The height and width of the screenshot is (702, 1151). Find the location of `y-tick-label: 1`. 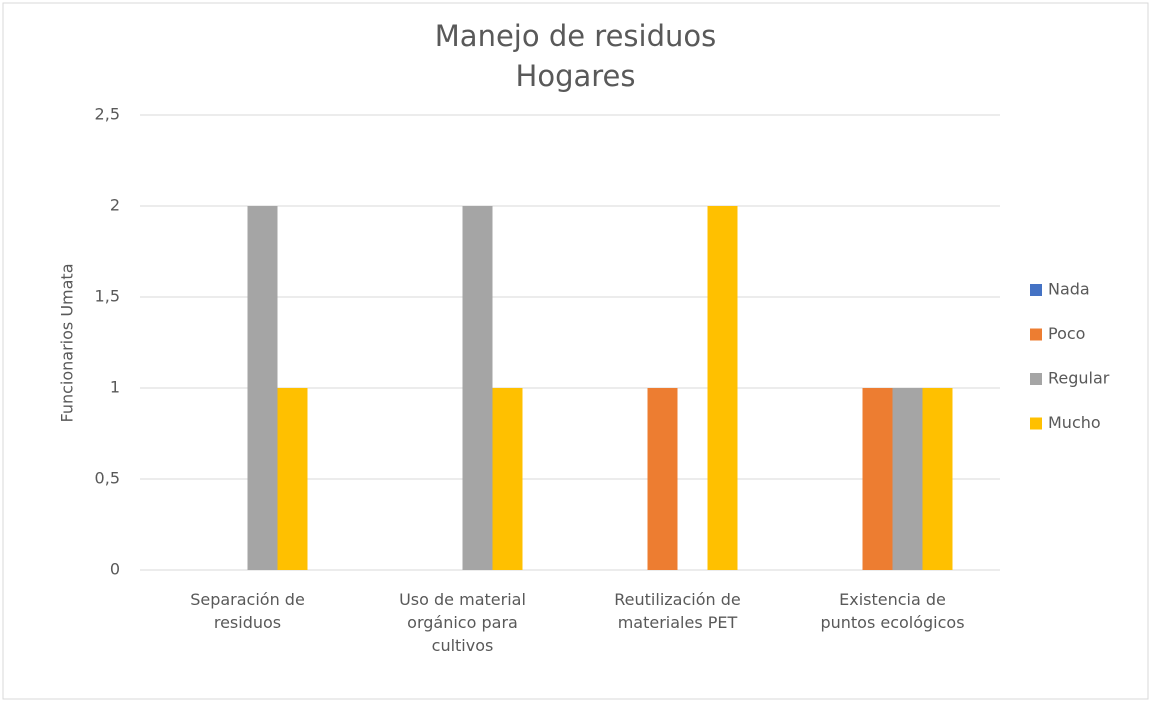

y-tick-label: 1 is located at coordinates (115, 387).